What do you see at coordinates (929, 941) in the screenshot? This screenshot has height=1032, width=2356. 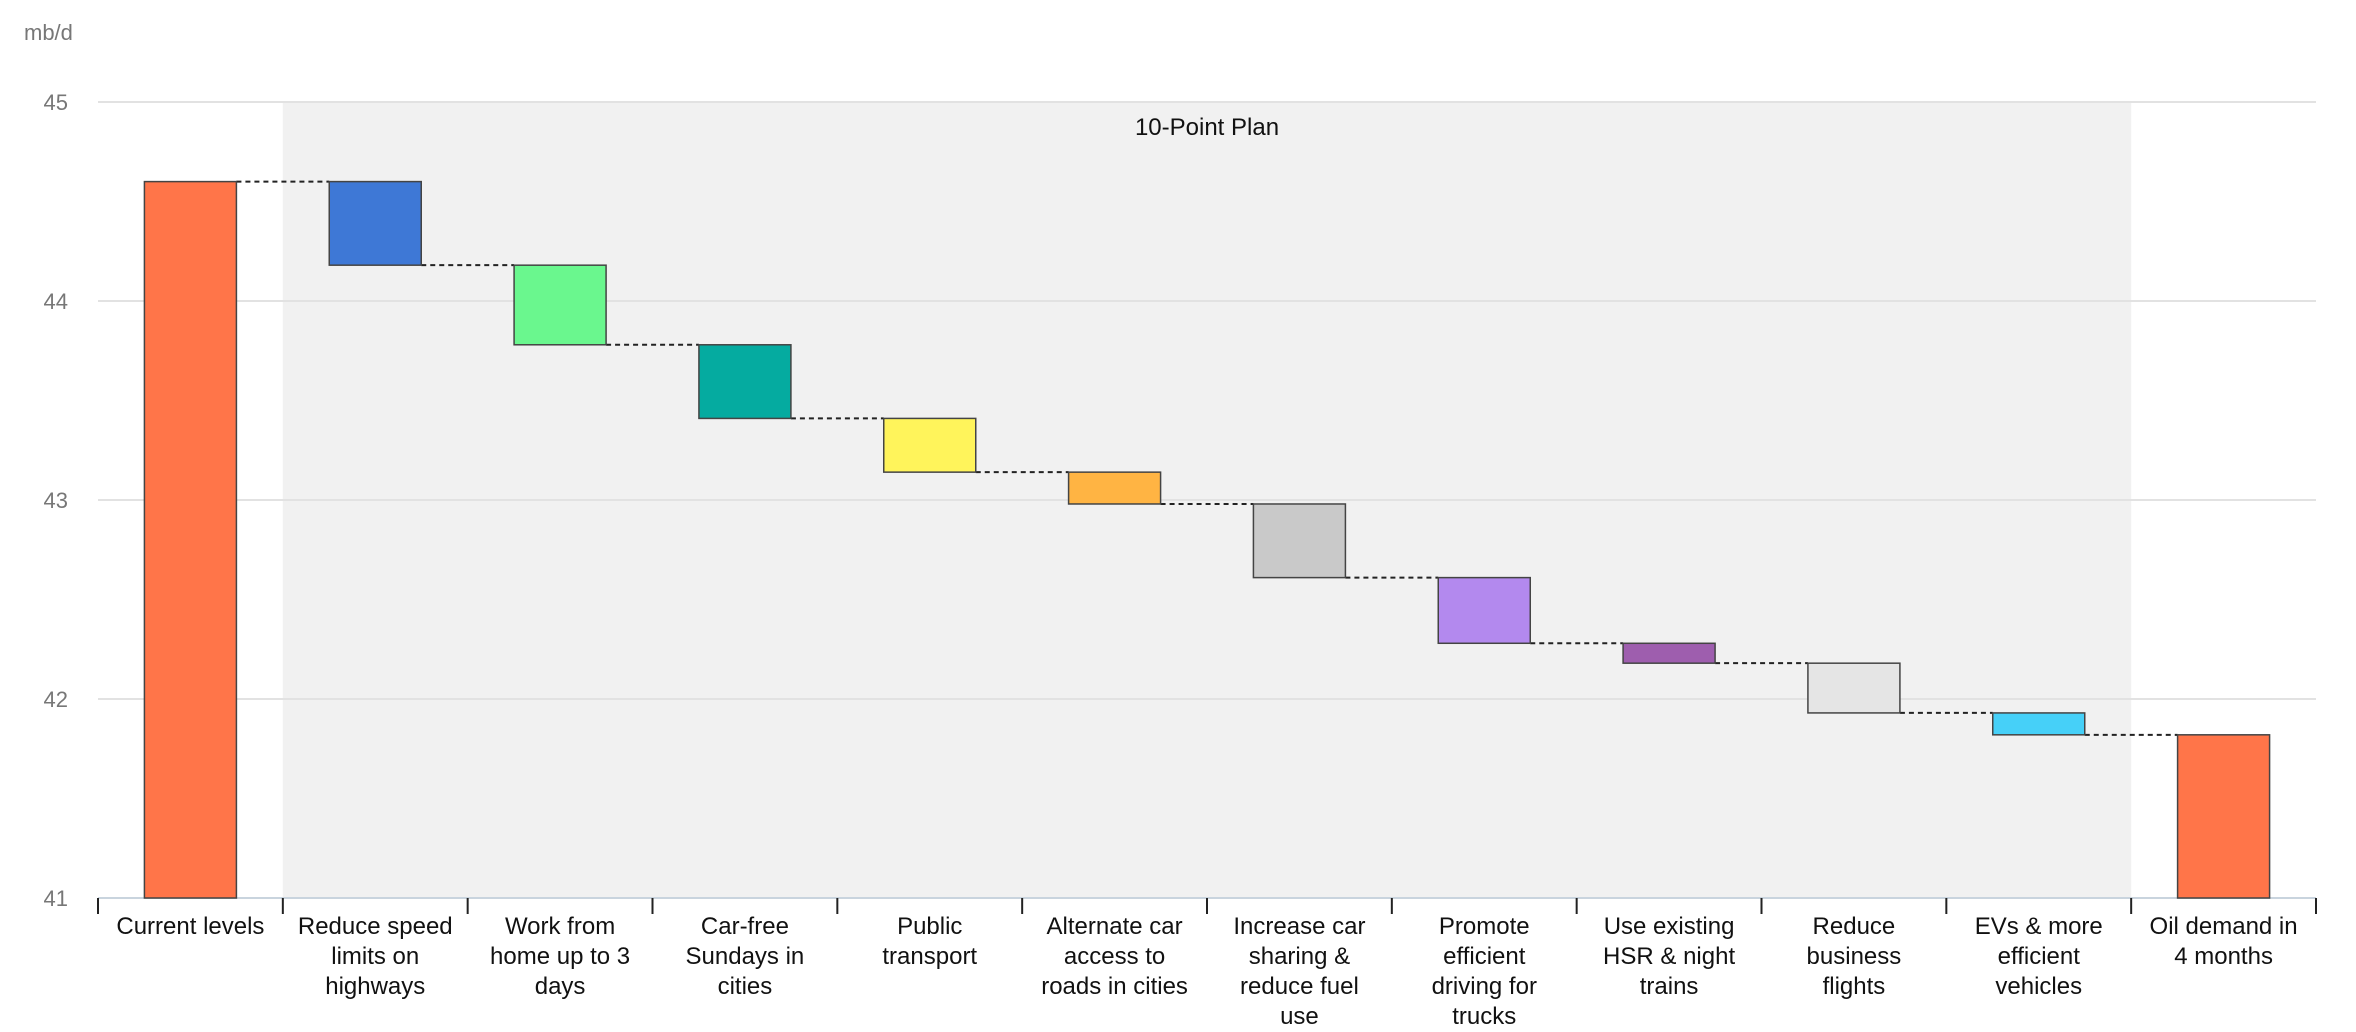 I see `x-tick-label: Public transport` at bounding box center [929, 941].